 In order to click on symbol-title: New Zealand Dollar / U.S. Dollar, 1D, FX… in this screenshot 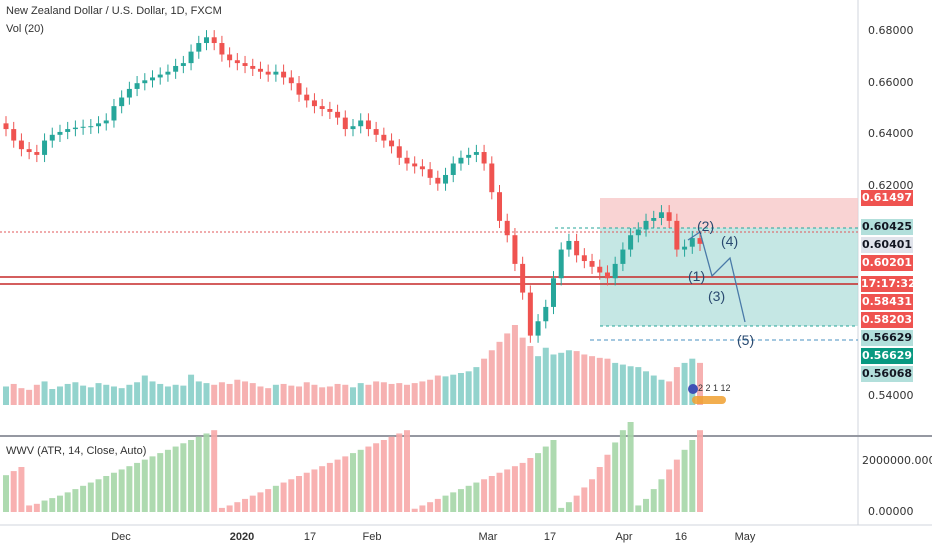, I will do `click(114, 11)`.